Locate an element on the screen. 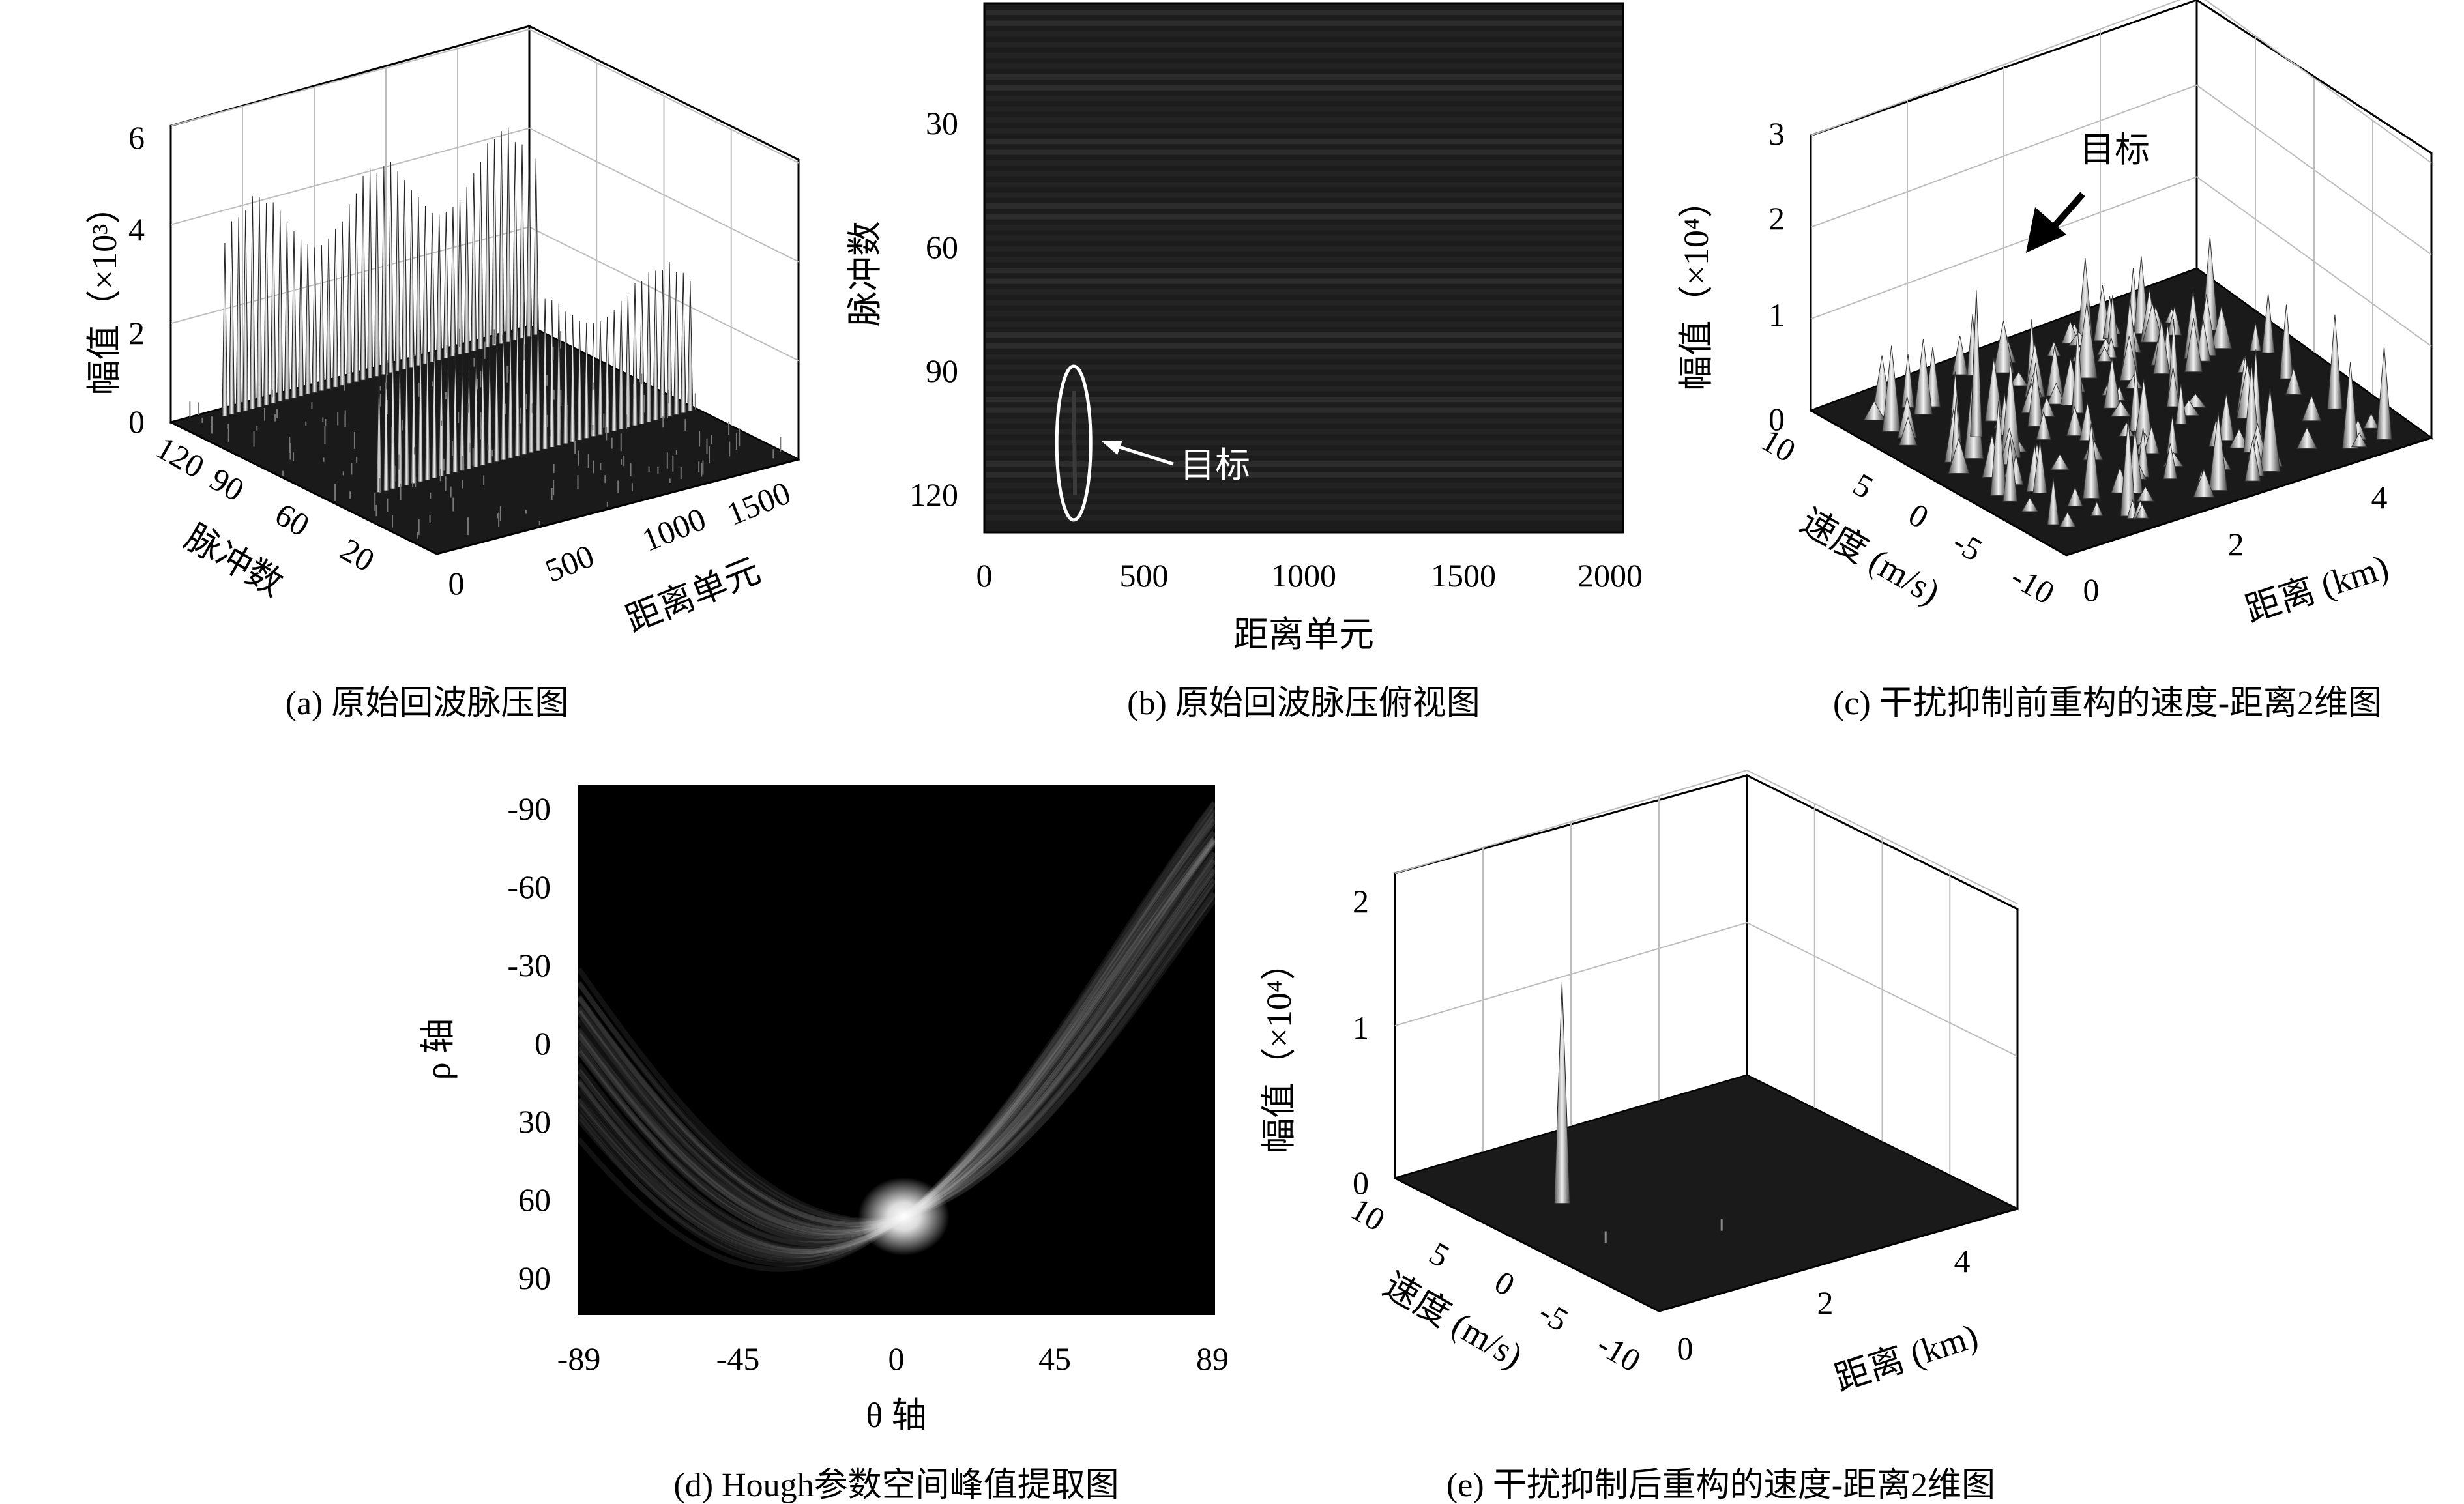  a-grid is located at coordinates (485, 227).